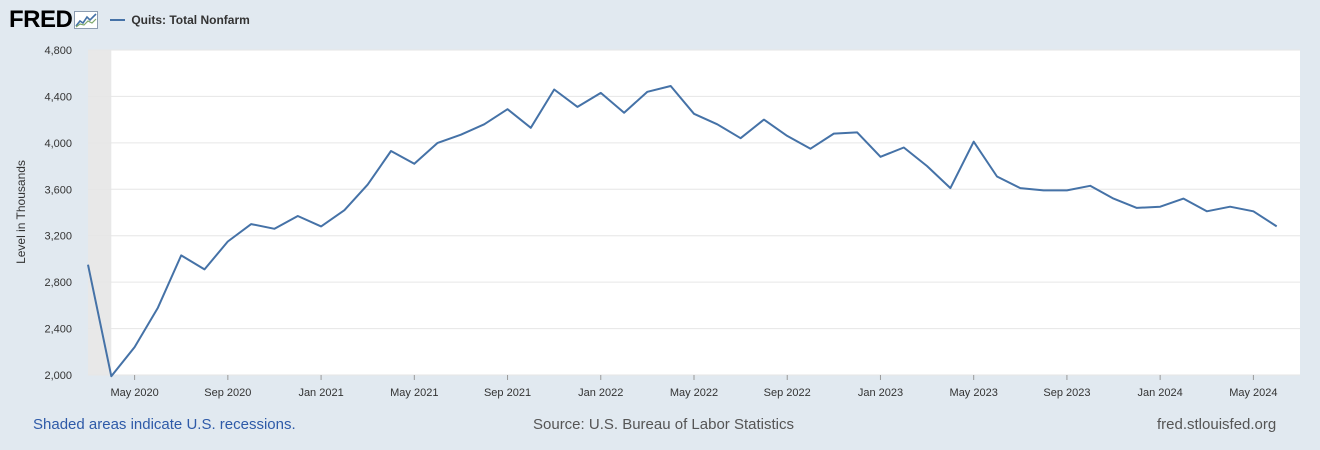  I want to click on y-tick-label: 3,200, so click(58, 237).